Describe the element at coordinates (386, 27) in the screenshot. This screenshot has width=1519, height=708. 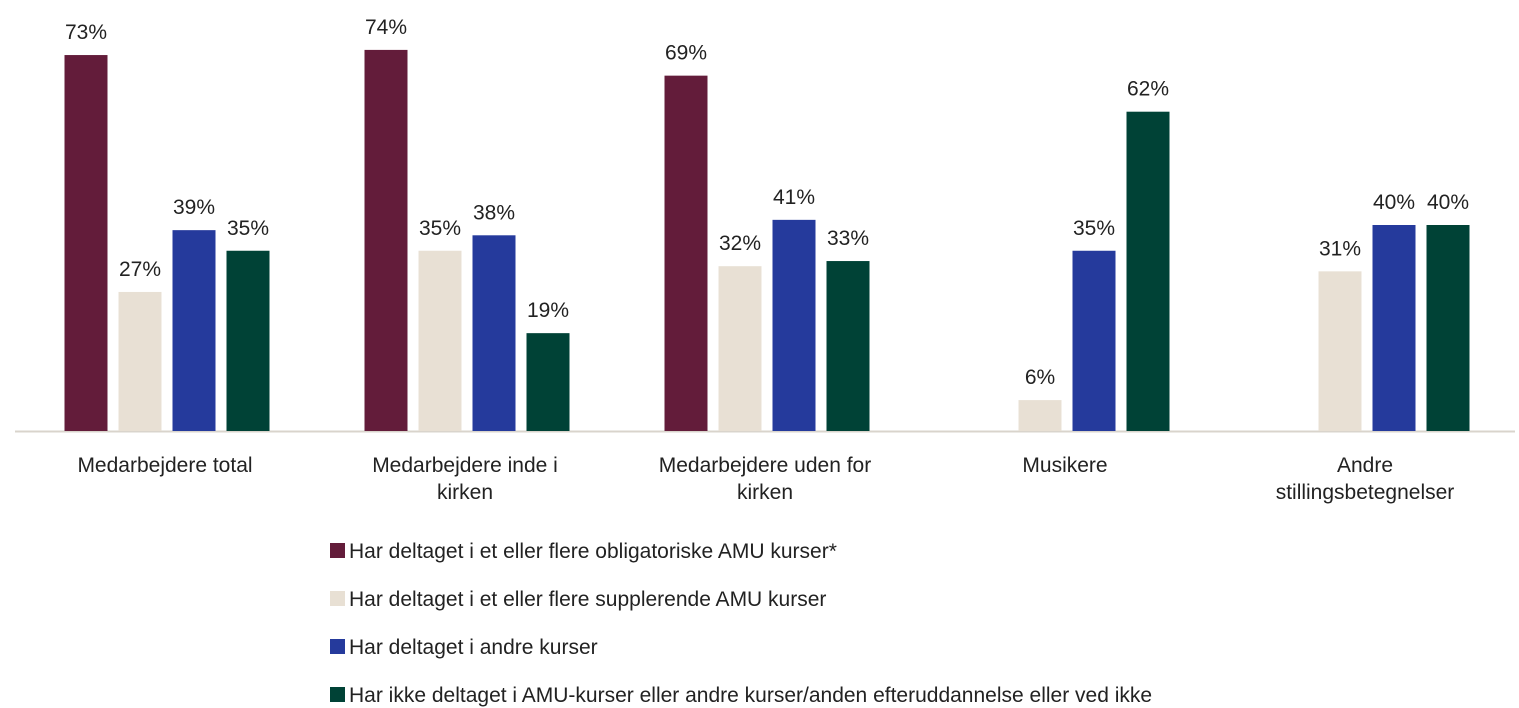
I see `data-label: 74%` at that location.